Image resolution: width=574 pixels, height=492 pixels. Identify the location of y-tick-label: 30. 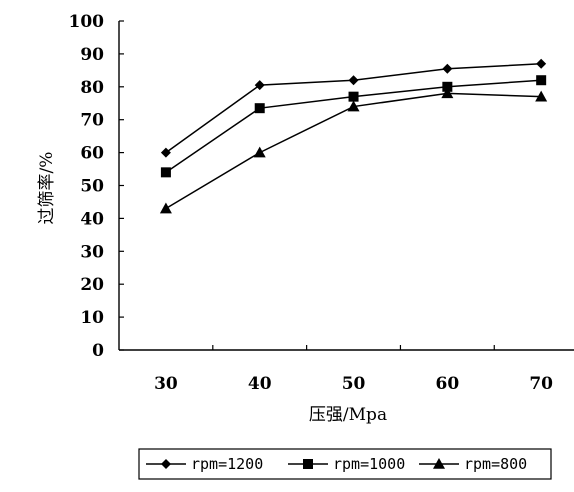
(92, 252).